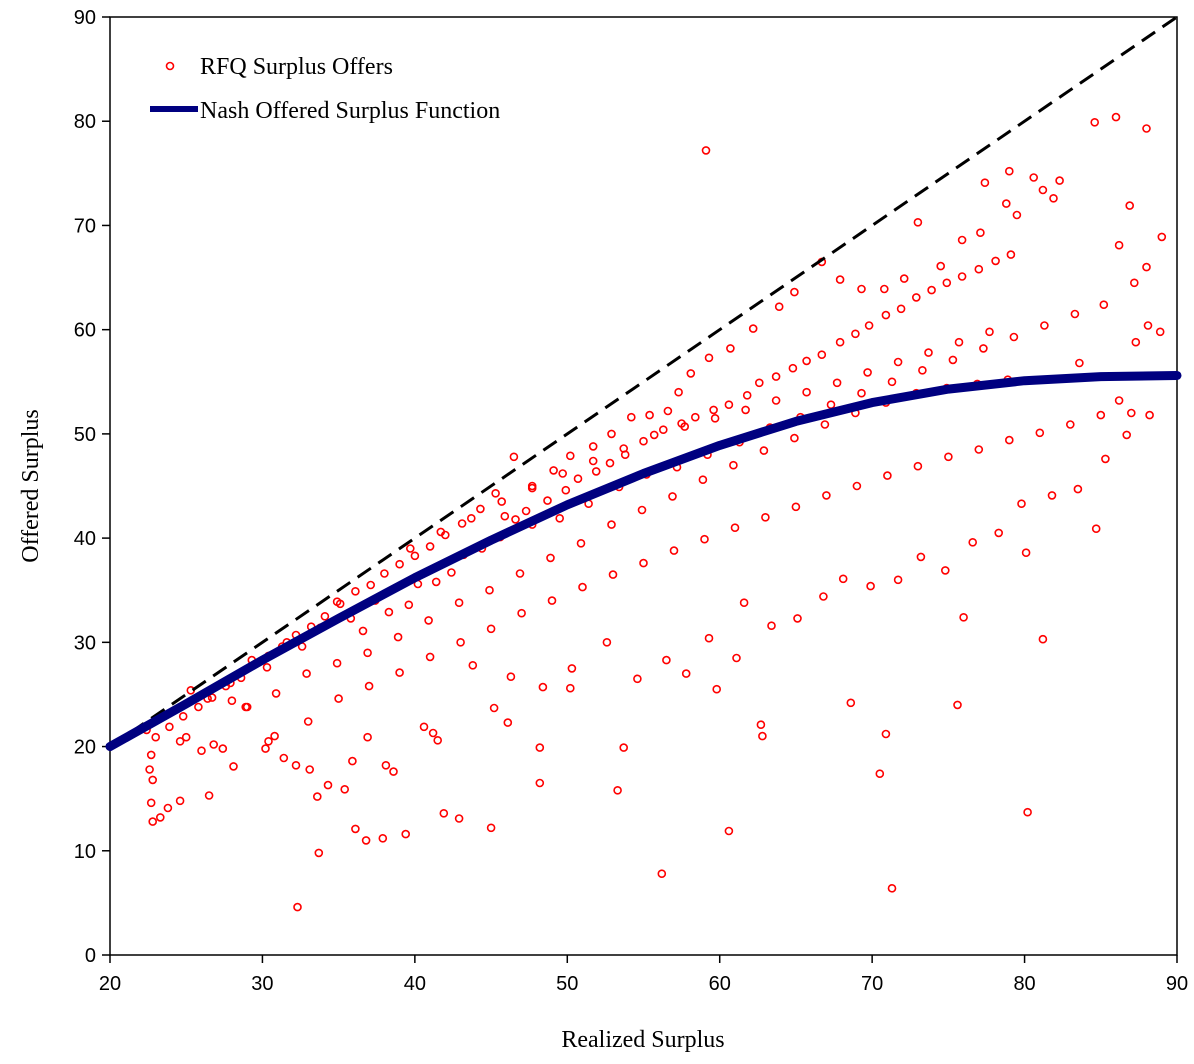 The width and height of the screenshot is (1194, 1064). I want to click on y-tick-label: 60, so click(85, 331).